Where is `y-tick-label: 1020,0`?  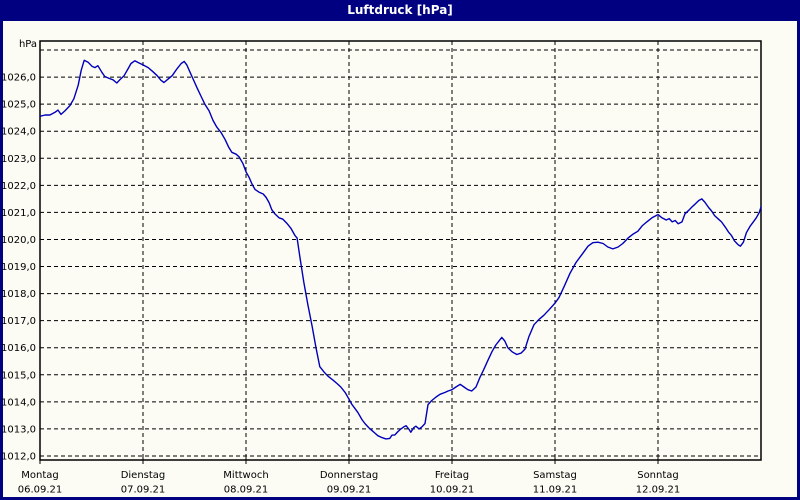
y-tick-label: 1020,0 is located at coordinates (18, 240).